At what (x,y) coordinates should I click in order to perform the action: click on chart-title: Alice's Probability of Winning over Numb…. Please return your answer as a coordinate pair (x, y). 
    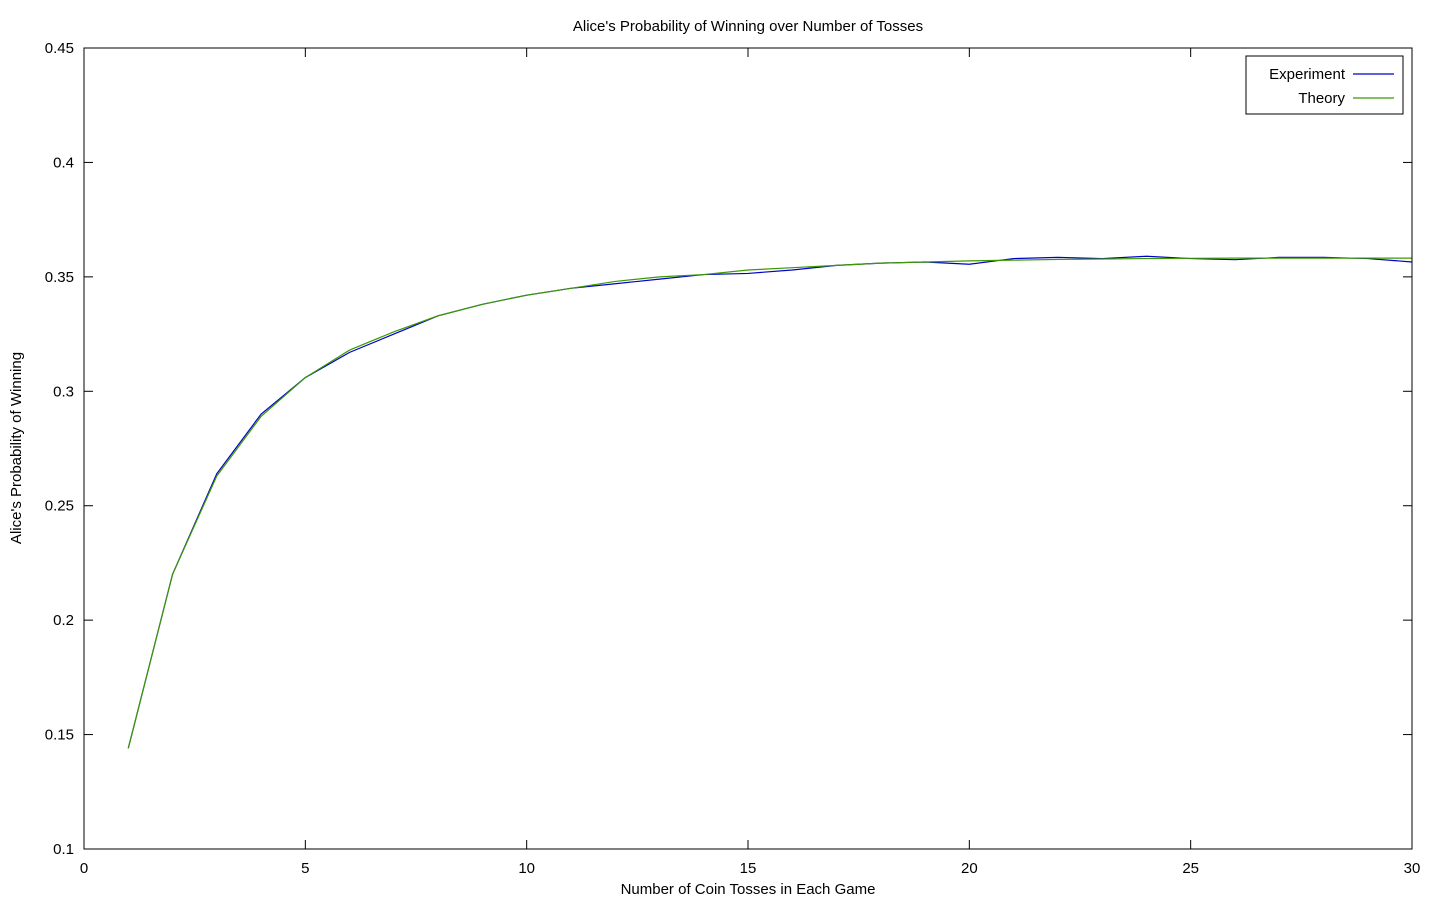
    Looking at the image, I should click on (748, 26).